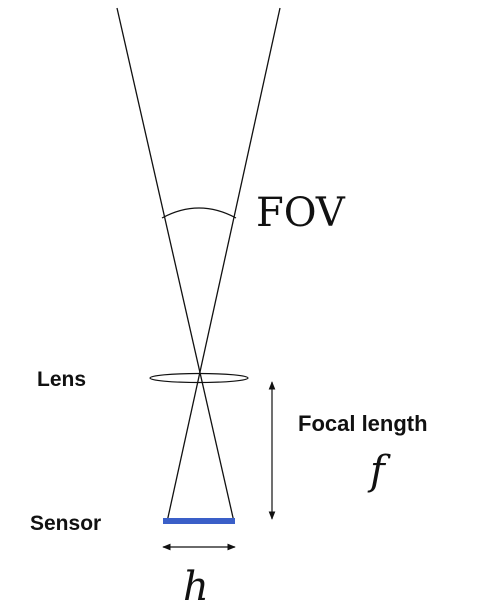  I want to click on sensor-height-symbol: h, so click(196, 587).